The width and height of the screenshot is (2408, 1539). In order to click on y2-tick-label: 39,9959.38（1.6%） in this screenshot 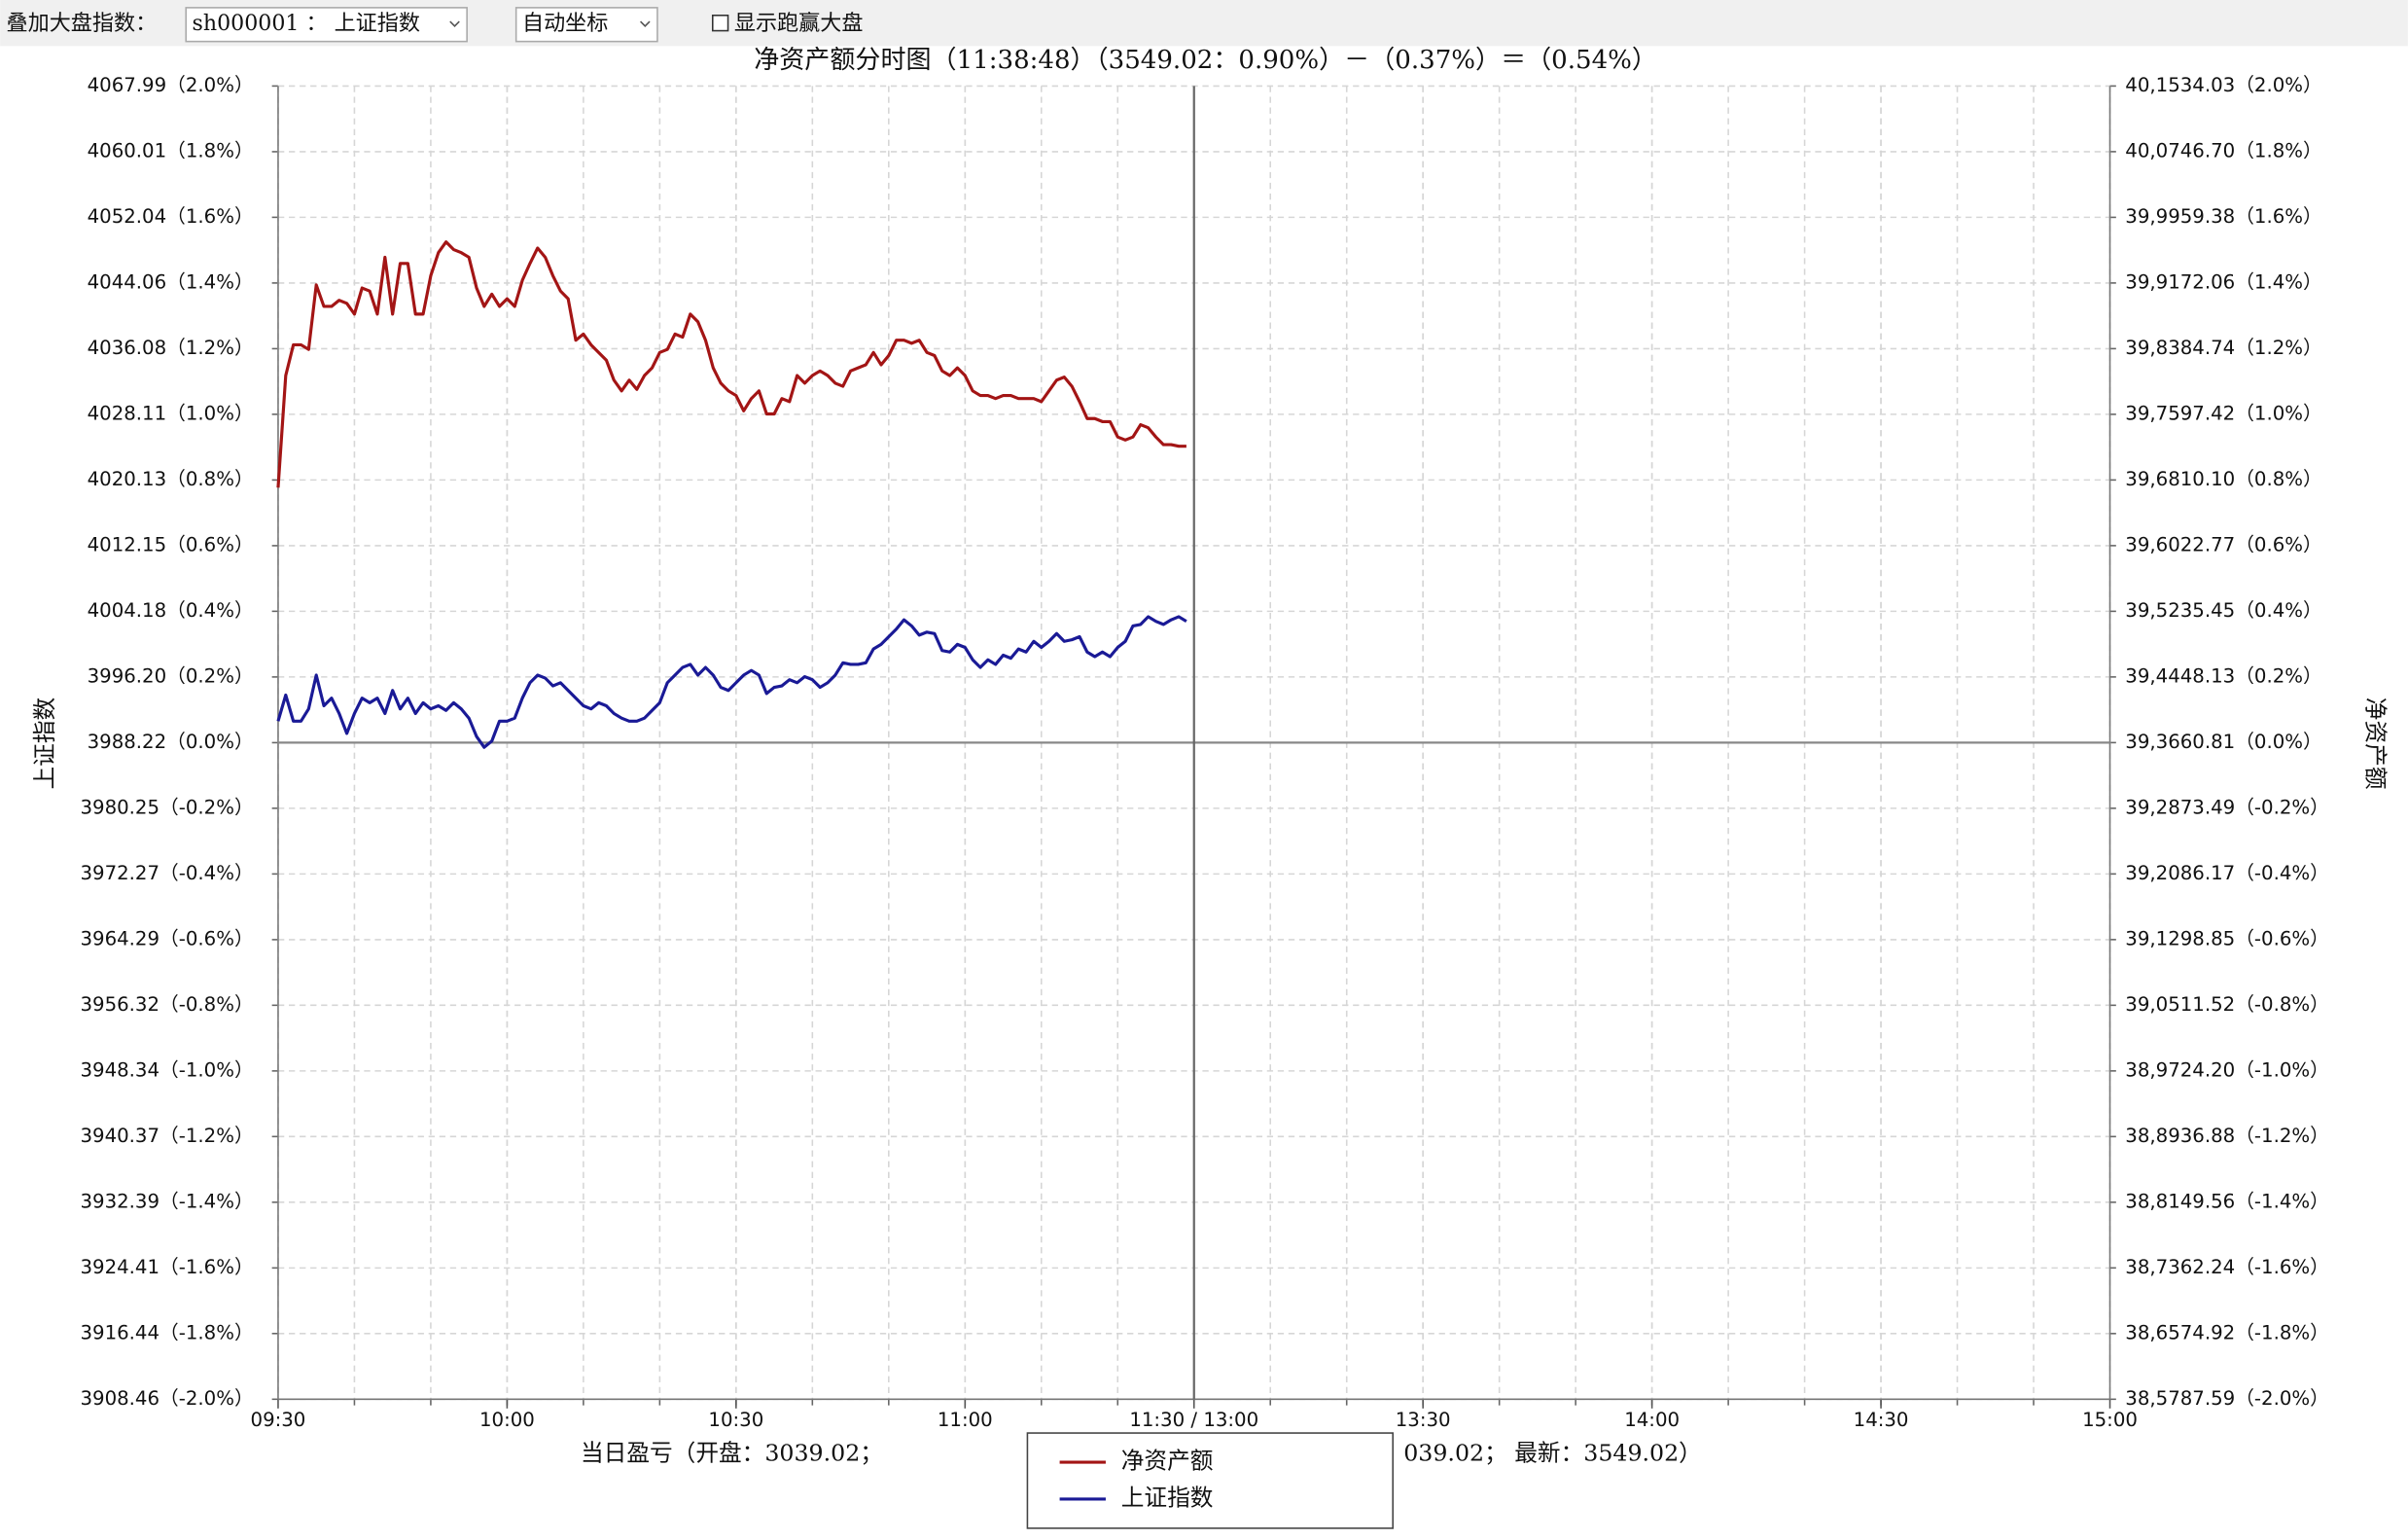, I will do `click(2223, 216)`.